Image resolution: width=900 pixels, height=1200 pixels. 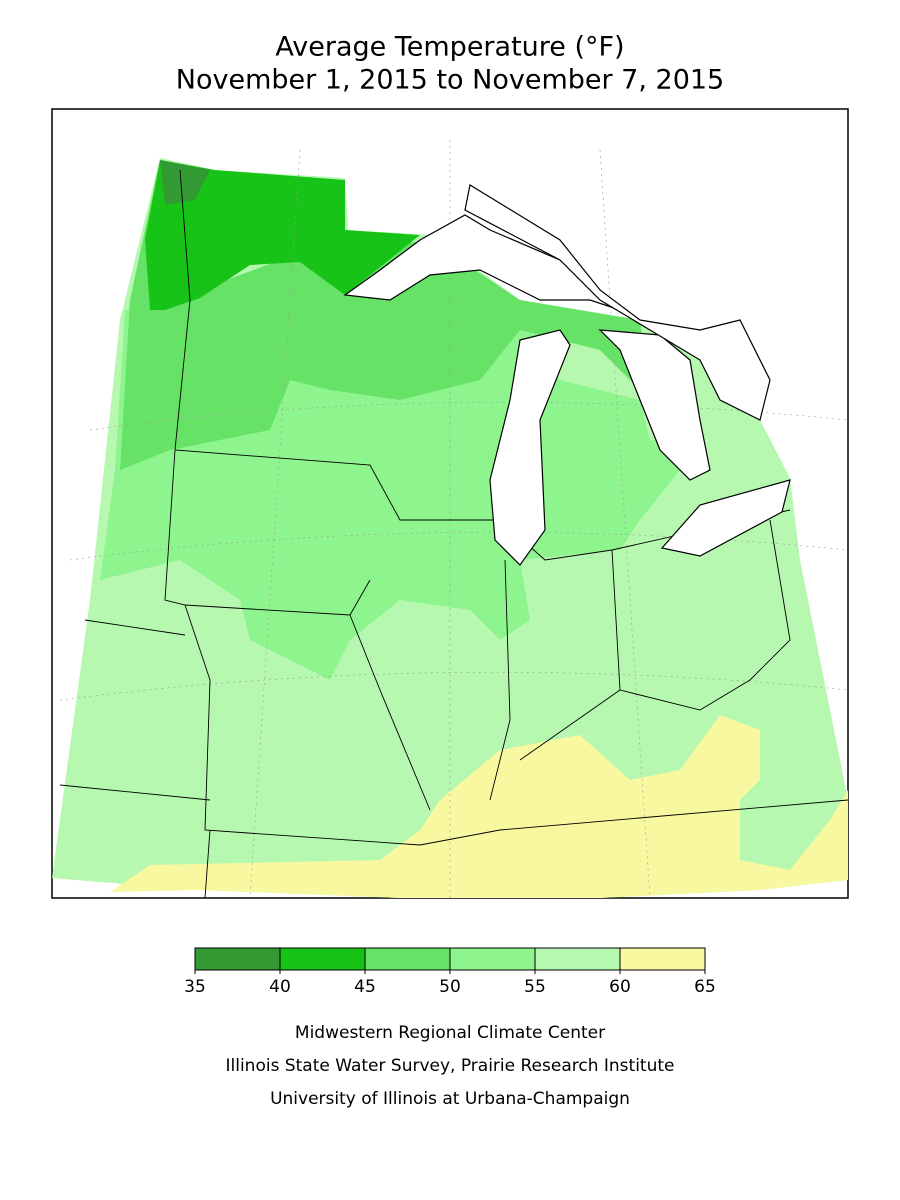 What do you see at coordinates (280, 987) in the screenshot?
I see `legend-tick-label: 40` at bounding box center [280, 987].